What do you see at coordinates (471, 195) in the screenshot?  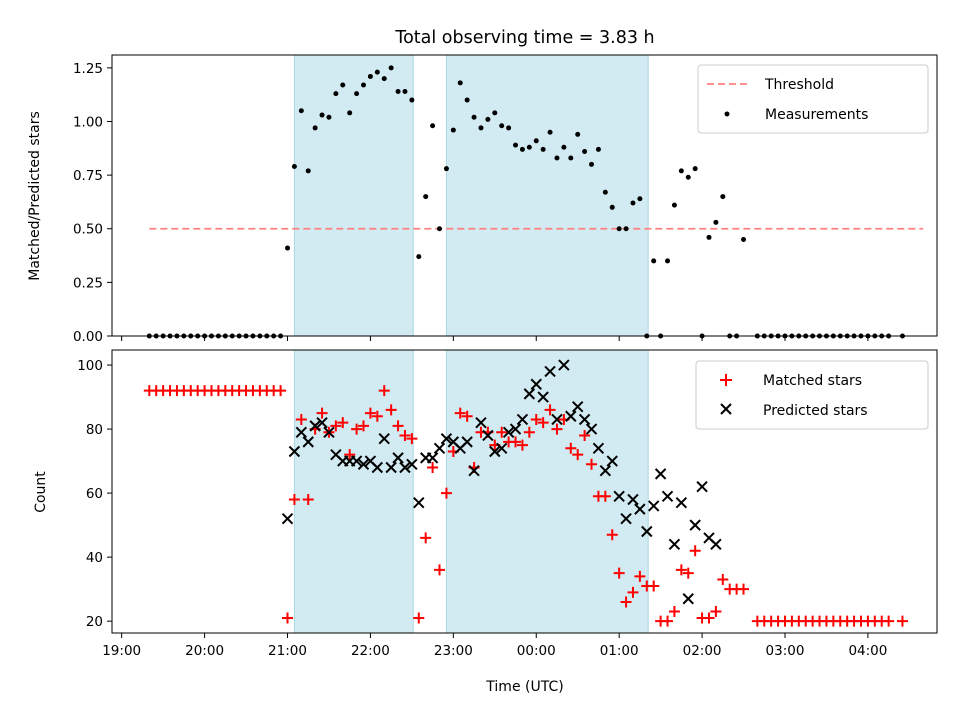 I see `highlight-spans` at bounding box center [471, 195].